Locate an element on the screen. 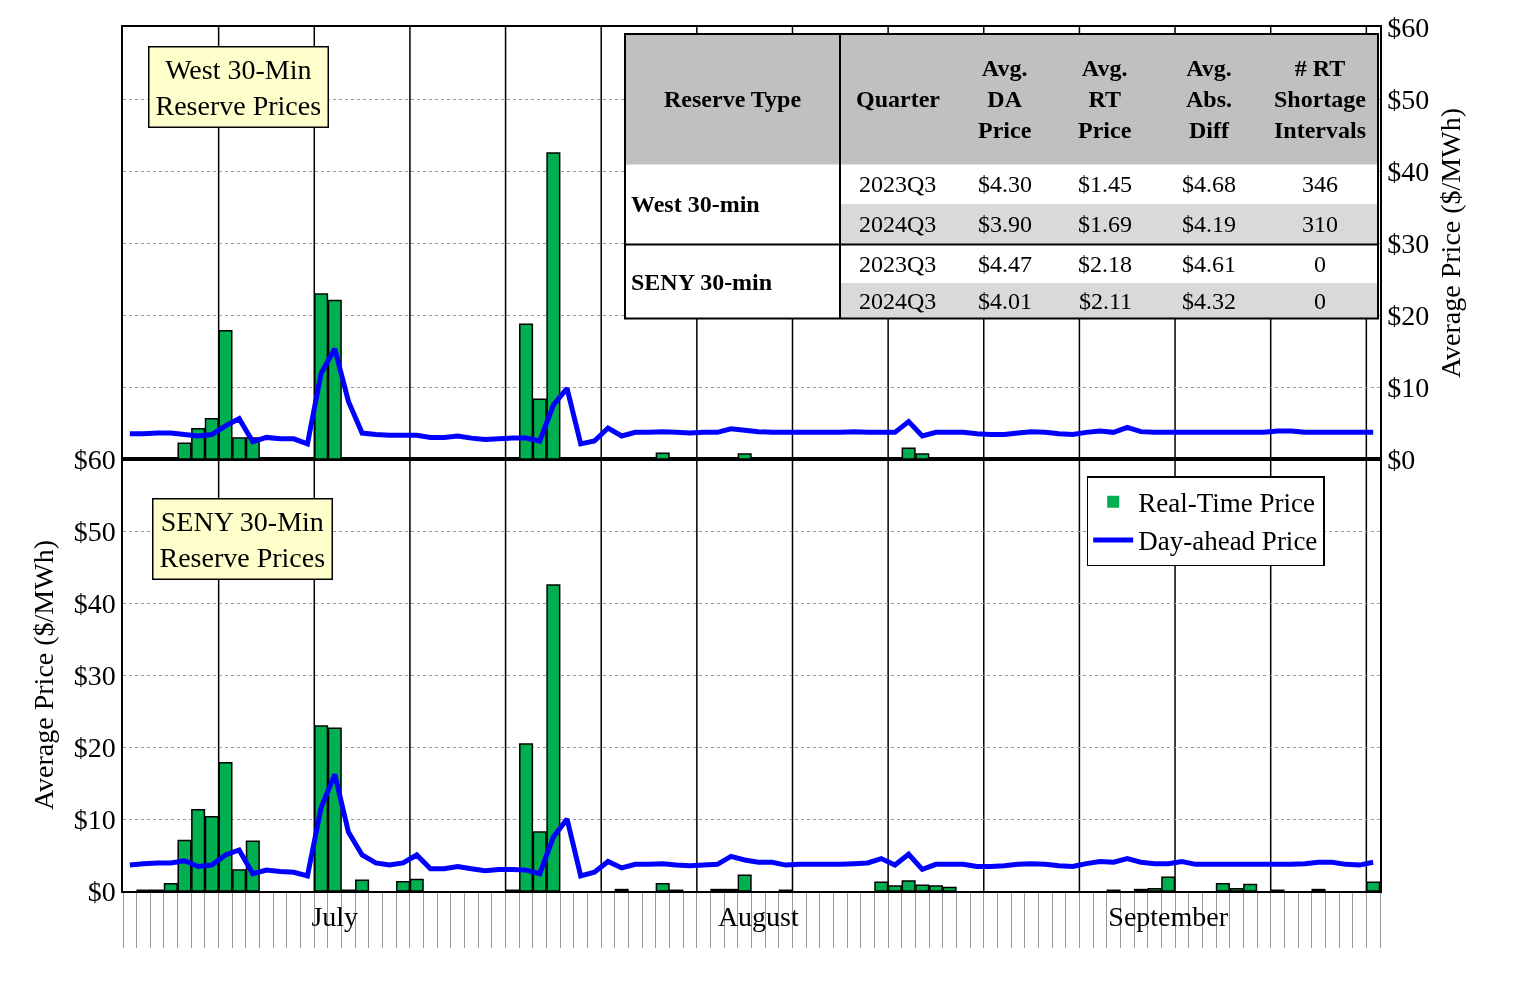 The image size is (1518, 1001). y-tick-label: $10 is located at coordinates (94, 819).